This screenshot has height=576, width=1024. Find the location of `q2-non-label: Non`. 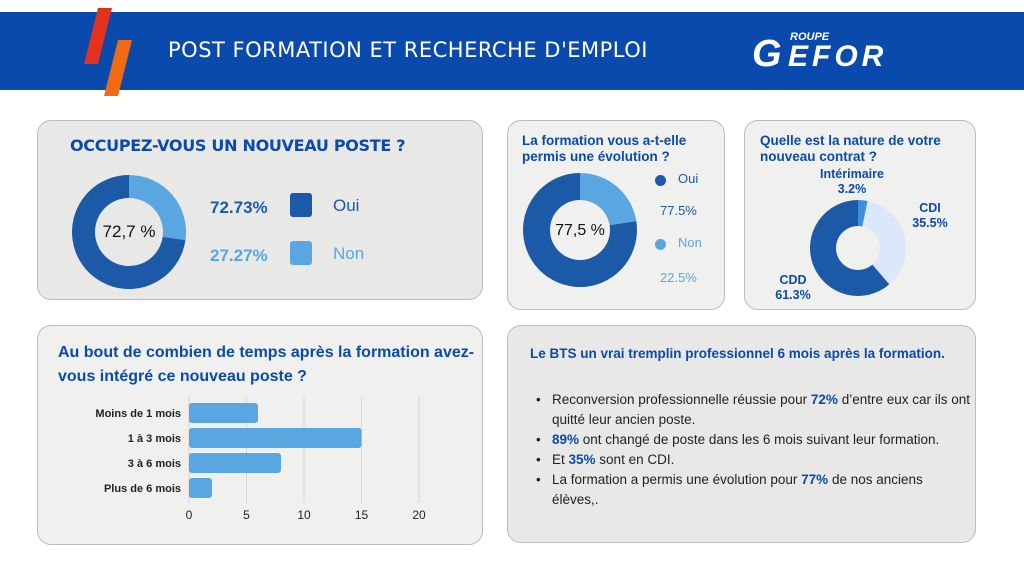

q2-non-label: Non is located at coordinates (690, 242).